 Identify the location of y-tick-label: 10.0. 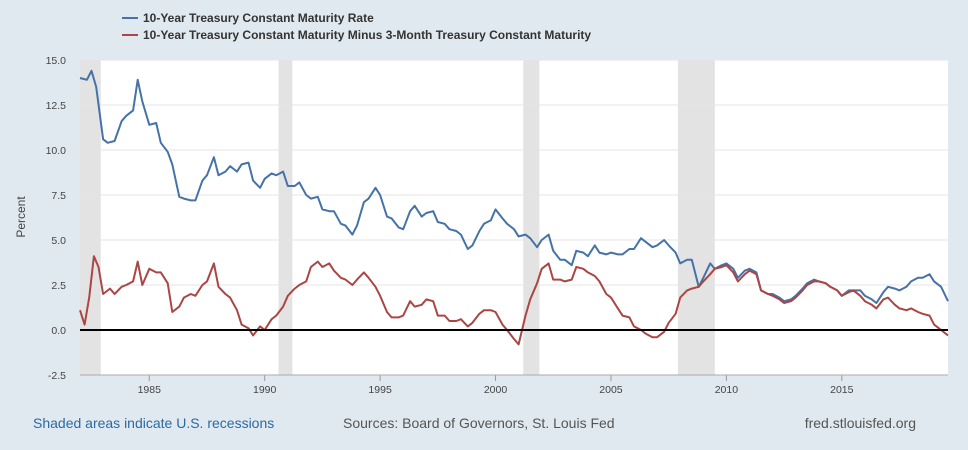
(56, 151).